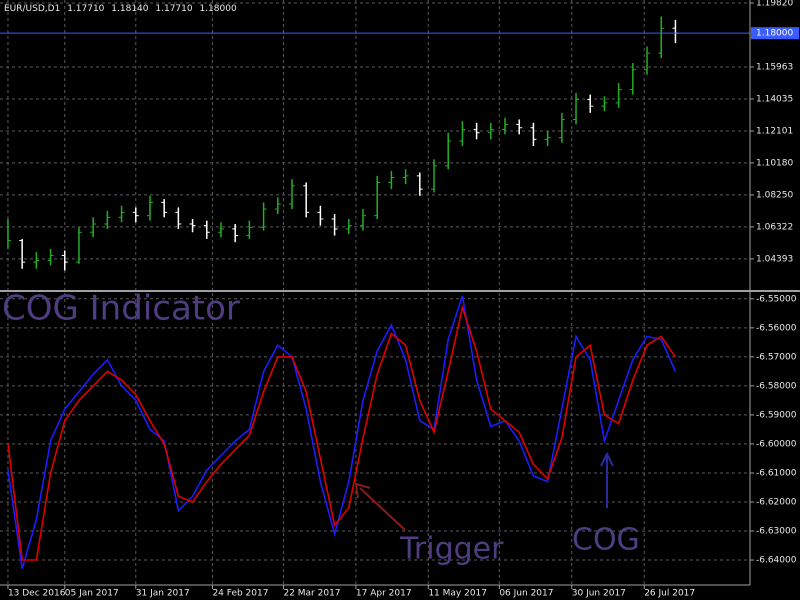  Describe the element at coordinates (774, 259) in the screenshot. I see `y-tick-label: 1.04393` at that location.